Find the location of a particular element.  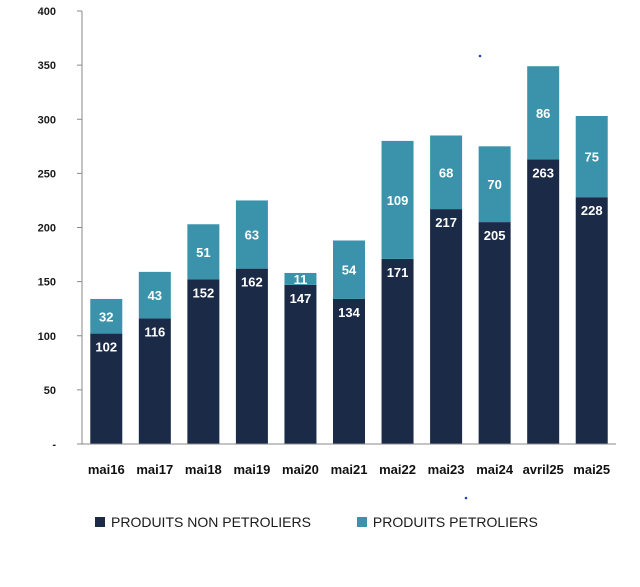

x-tick-label: mai21 is located at coordinates (349, 469).